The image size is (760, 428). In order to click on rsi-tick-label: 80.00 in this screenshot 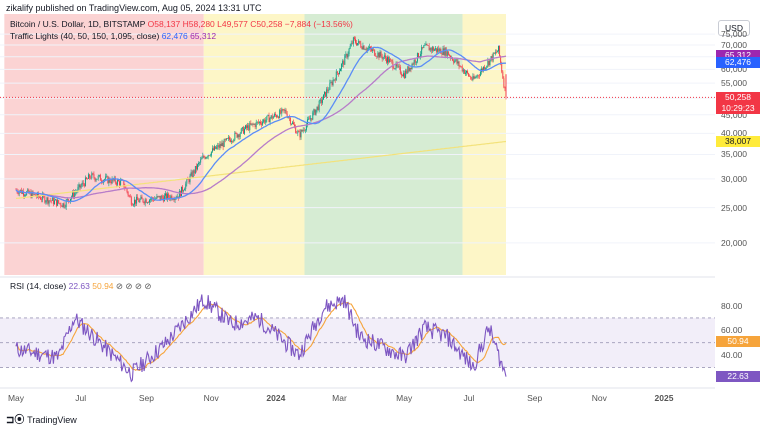, I will do `click(732, 305)`.